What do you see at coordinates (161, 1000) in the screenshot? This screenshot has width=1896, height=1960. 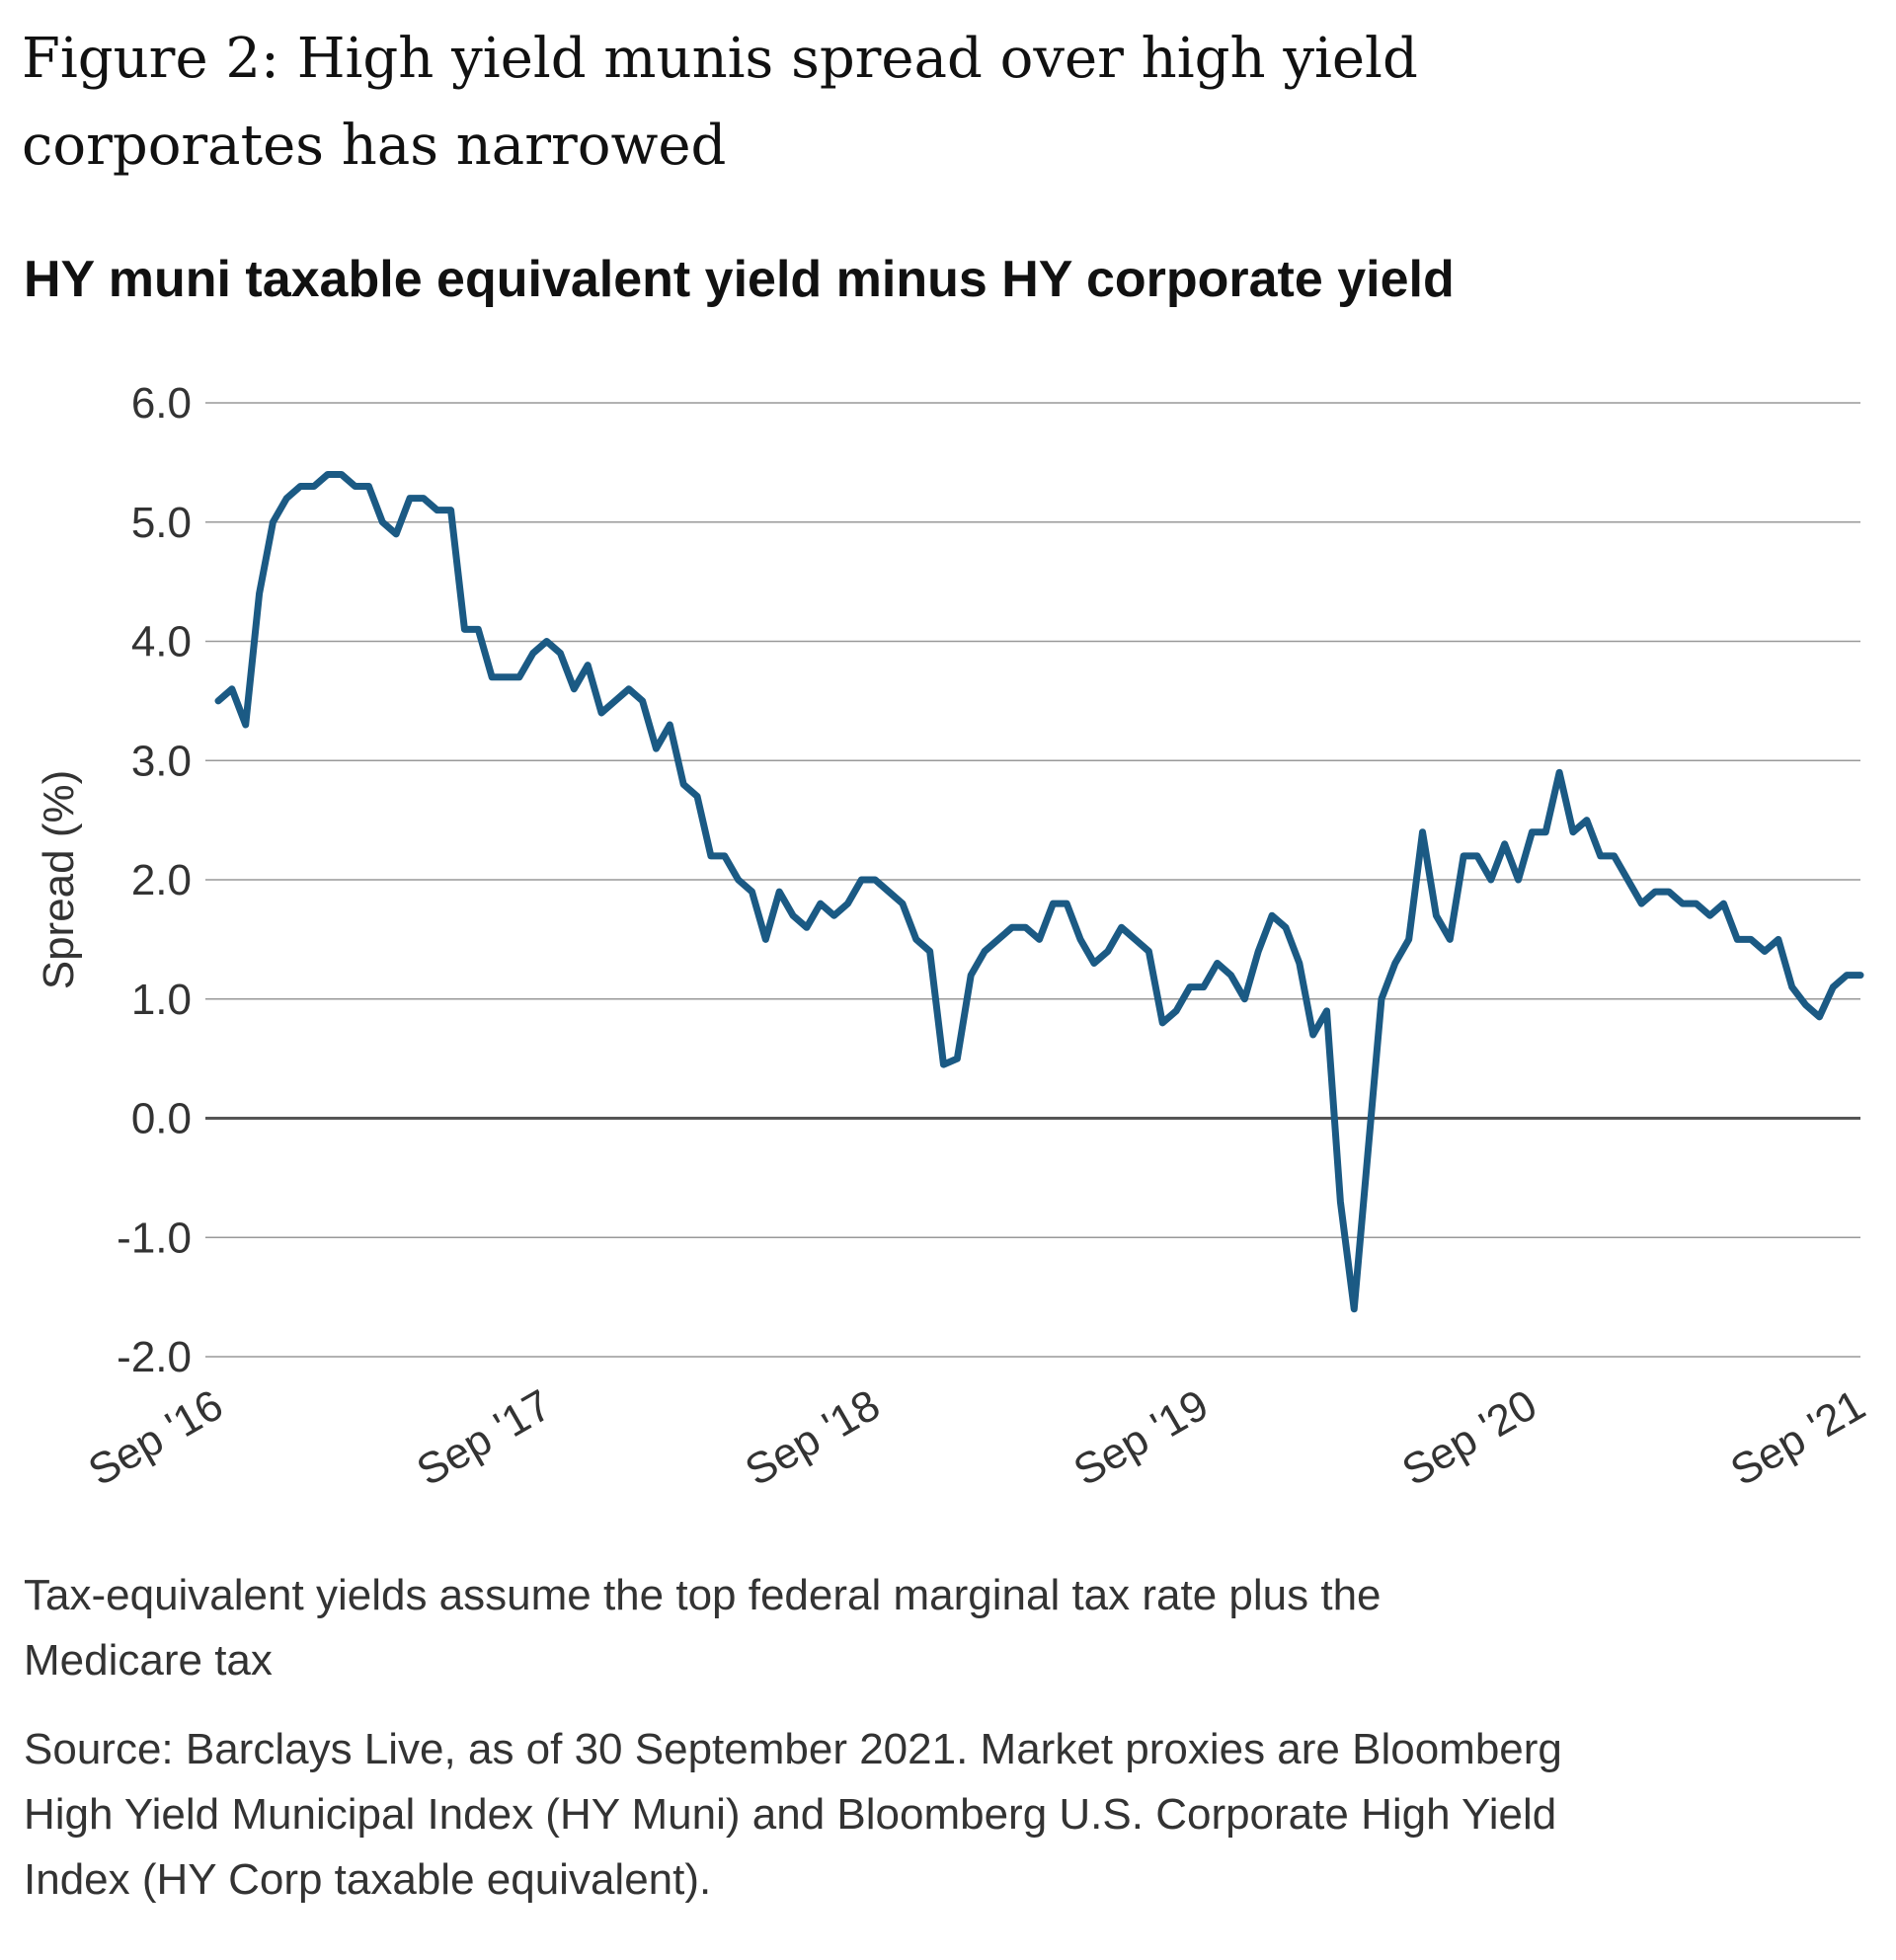 I see `y-tick-label: 1.0` at bounding box center [161, 1000].